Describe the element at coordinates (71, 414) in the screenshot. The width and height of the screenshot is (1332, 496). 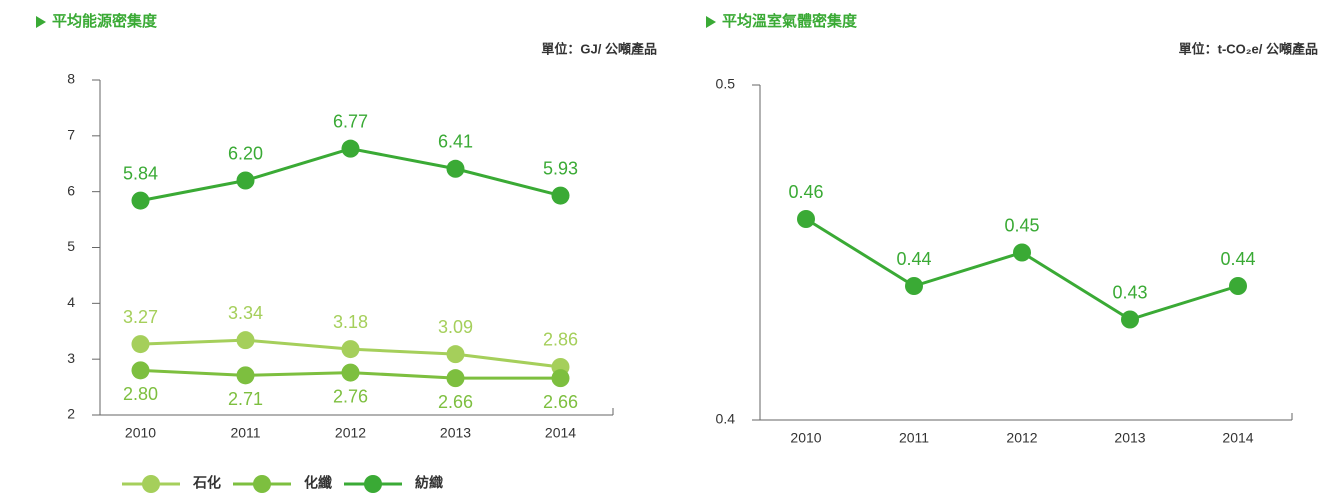
I see `y-tick-label: 2` at that location.